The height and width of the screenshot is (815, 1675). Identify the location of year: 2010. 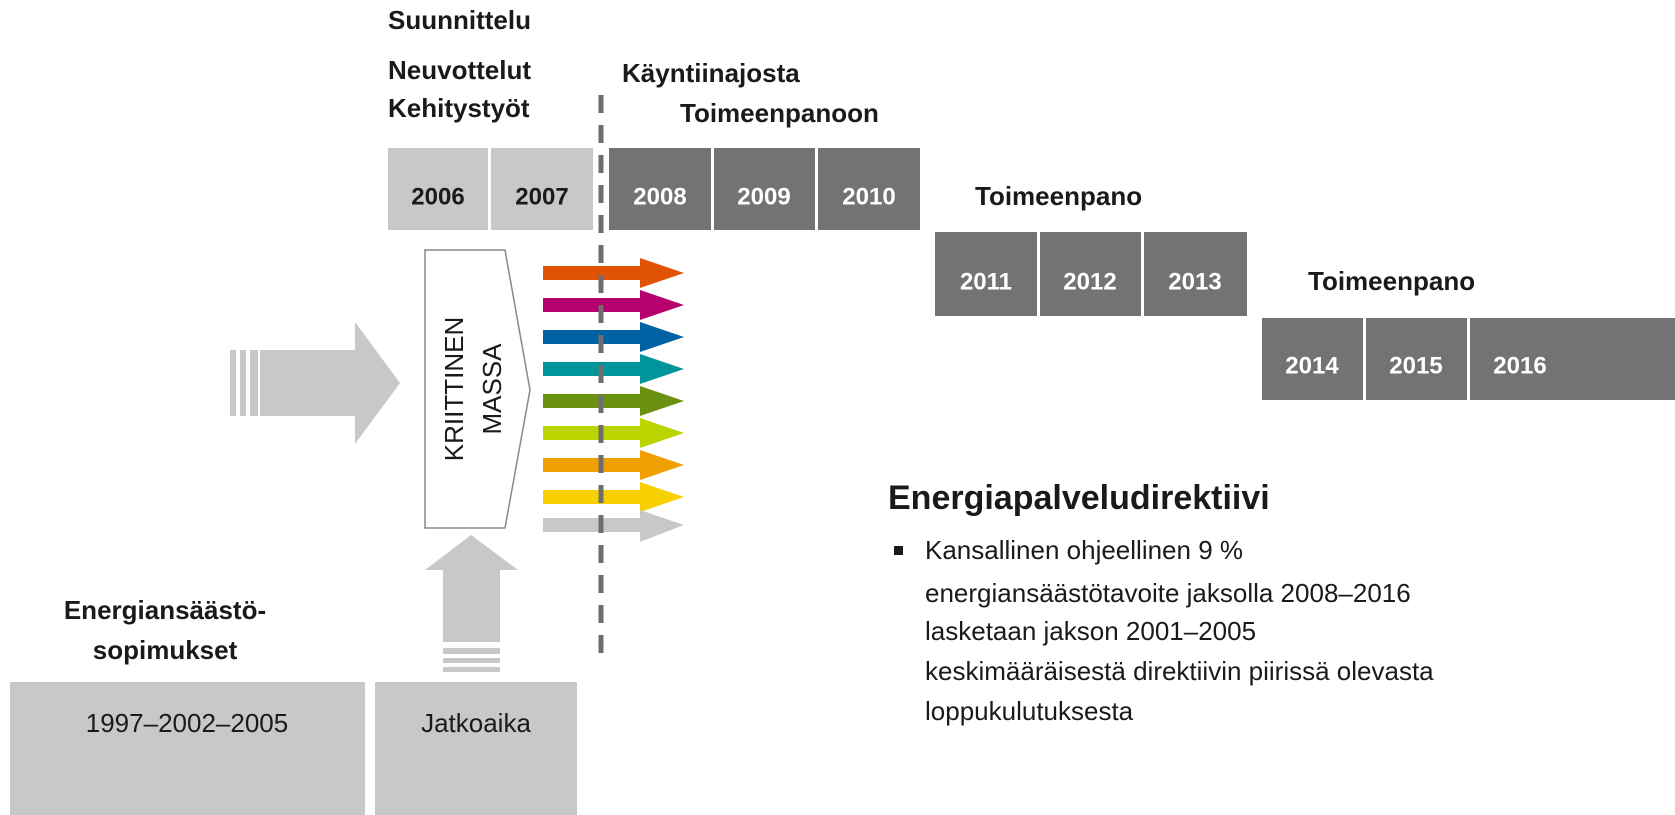
(868, 196).